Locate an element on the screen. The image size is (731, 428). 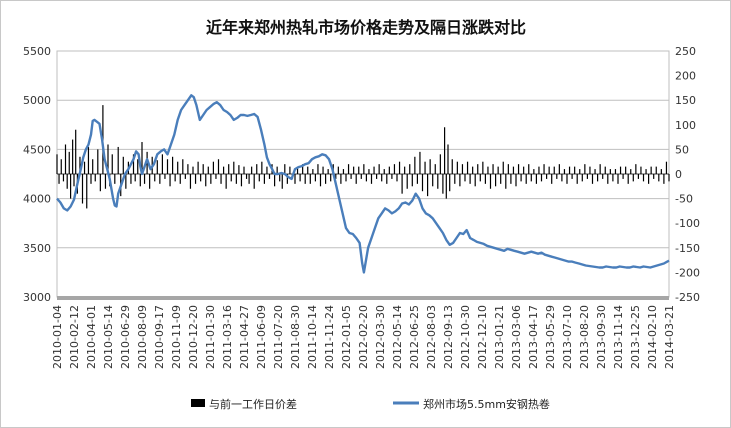
x-tick-label: 2013-04-17 is located at coordinates (533, 337).